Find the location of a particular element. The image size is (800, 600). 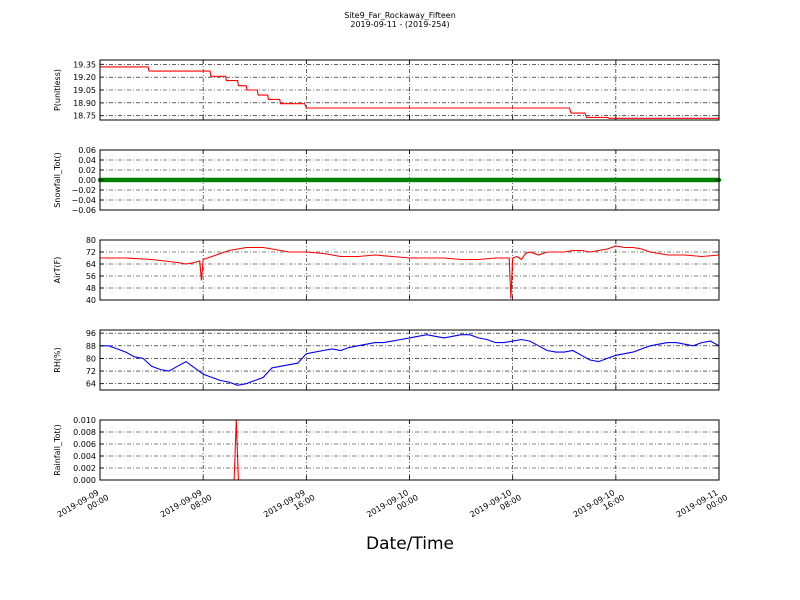

y-tick-label: 96 is located at coordinates (91, 333).